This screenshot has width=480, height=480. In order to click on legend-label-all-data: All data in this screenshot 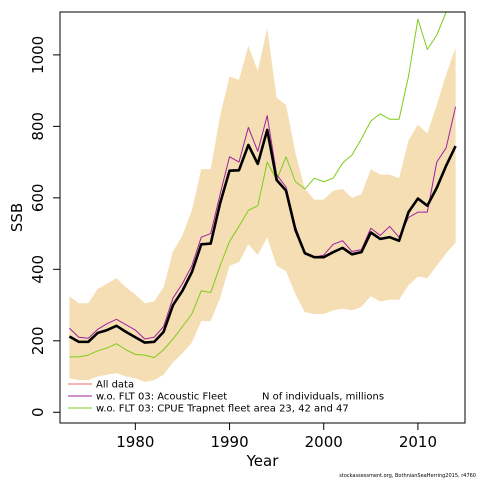, I will do `click(115, 385)`.